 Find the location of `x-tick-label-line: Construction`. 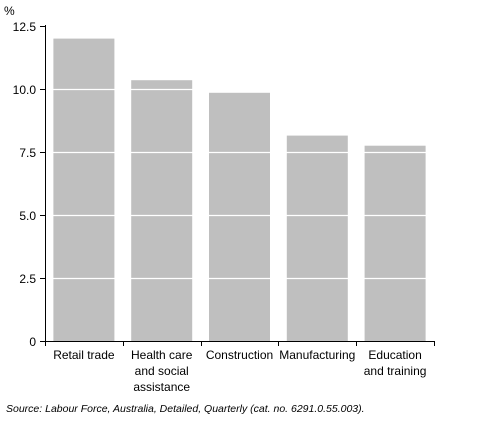

x-tick-label-line: Construction is located at coordinates (239, 355).